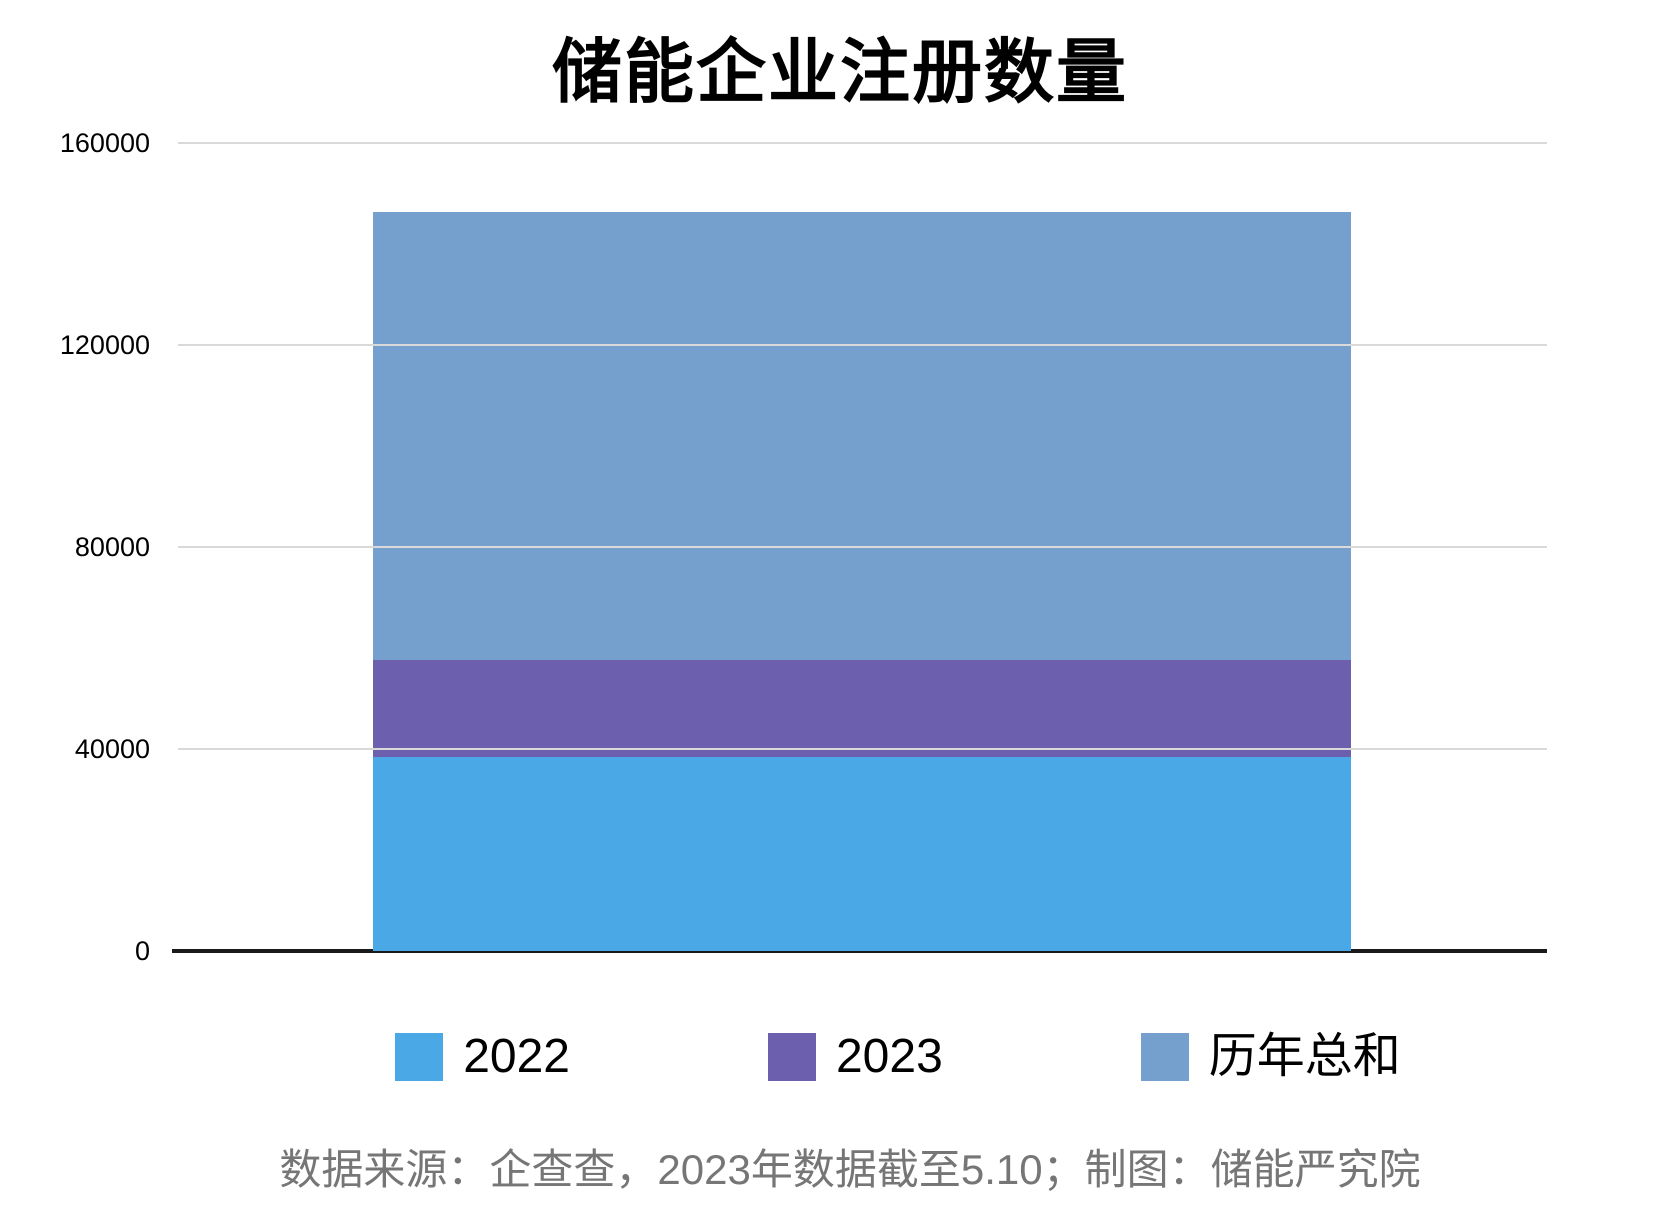 This screenshot has height=1224, width=1680. I want to click on bar-segment-2022, so click(862, 853).